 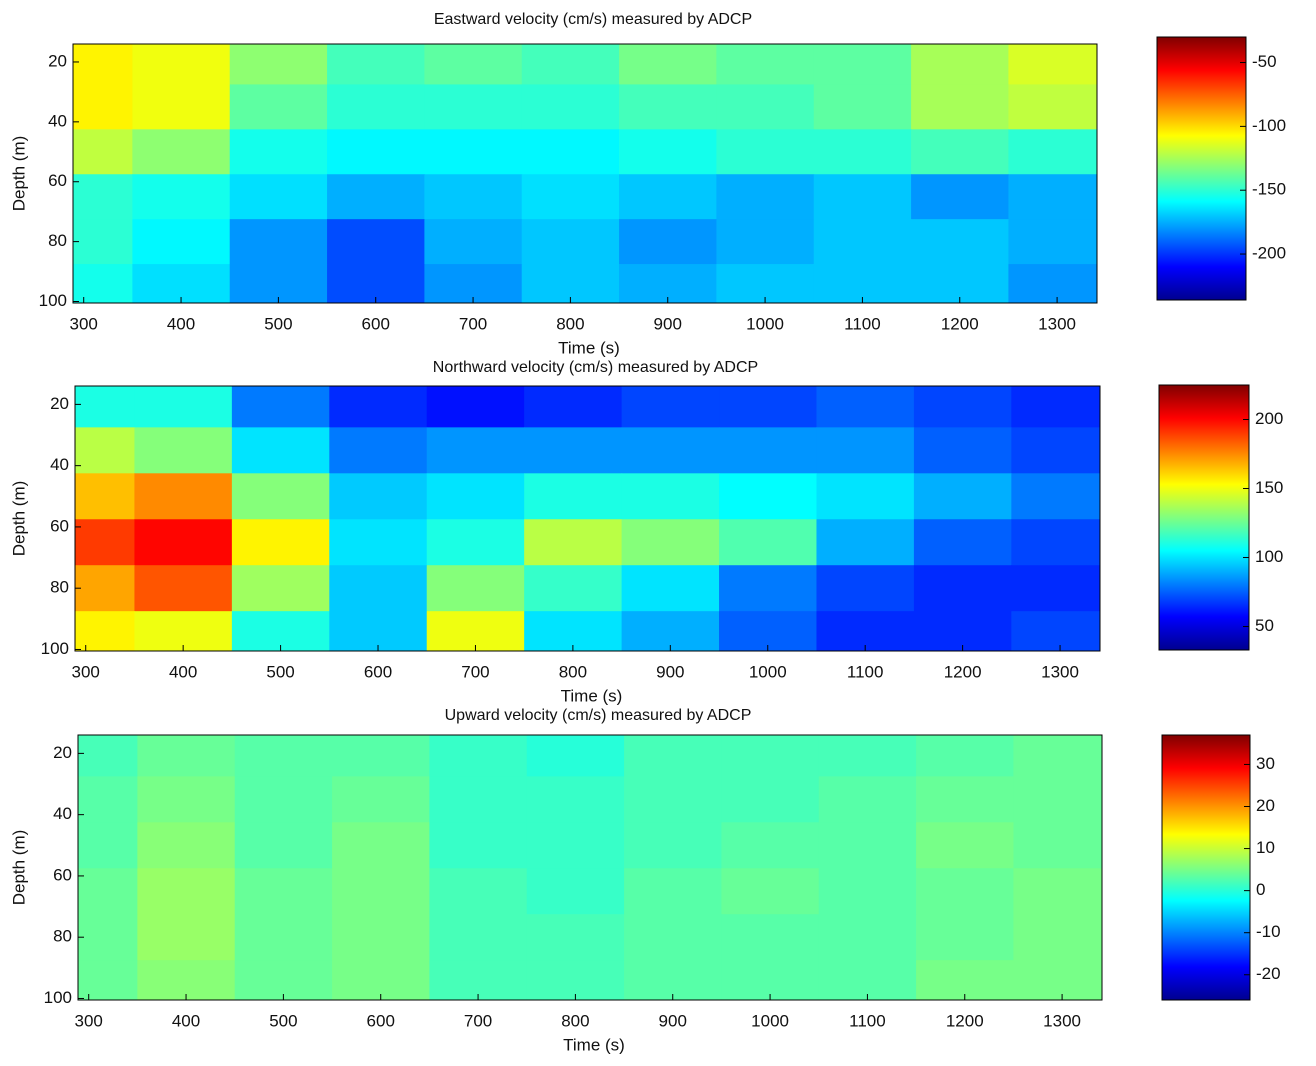 I want to click on colorbar-tick-label: 20, so click(x=1265, y=805).